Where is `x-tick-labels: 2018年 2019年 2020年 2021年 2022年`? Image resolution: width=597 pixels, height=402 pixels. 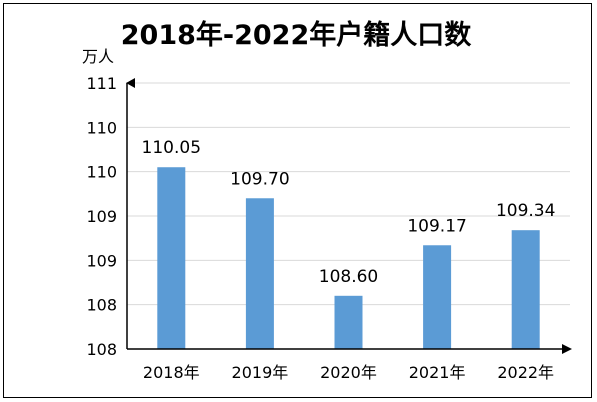 x-tick-labels: 2018年 2019年 2020年 2021年 2022年 is located at coordinates (348, 372).